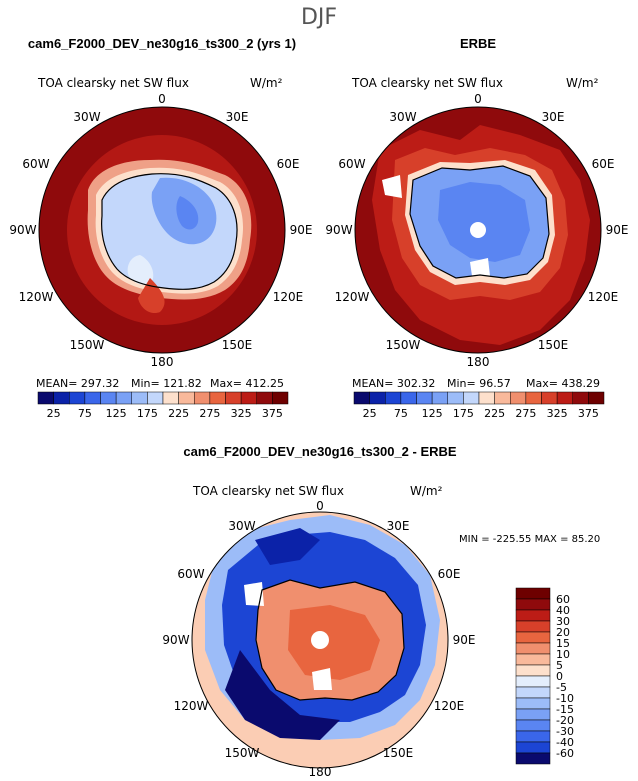  What do you see at coordinates (268, 491) in the screenshot?
I see `panel-diff-subtitle: TOA clearsky net SW flux` at bounding box center [268, 491].